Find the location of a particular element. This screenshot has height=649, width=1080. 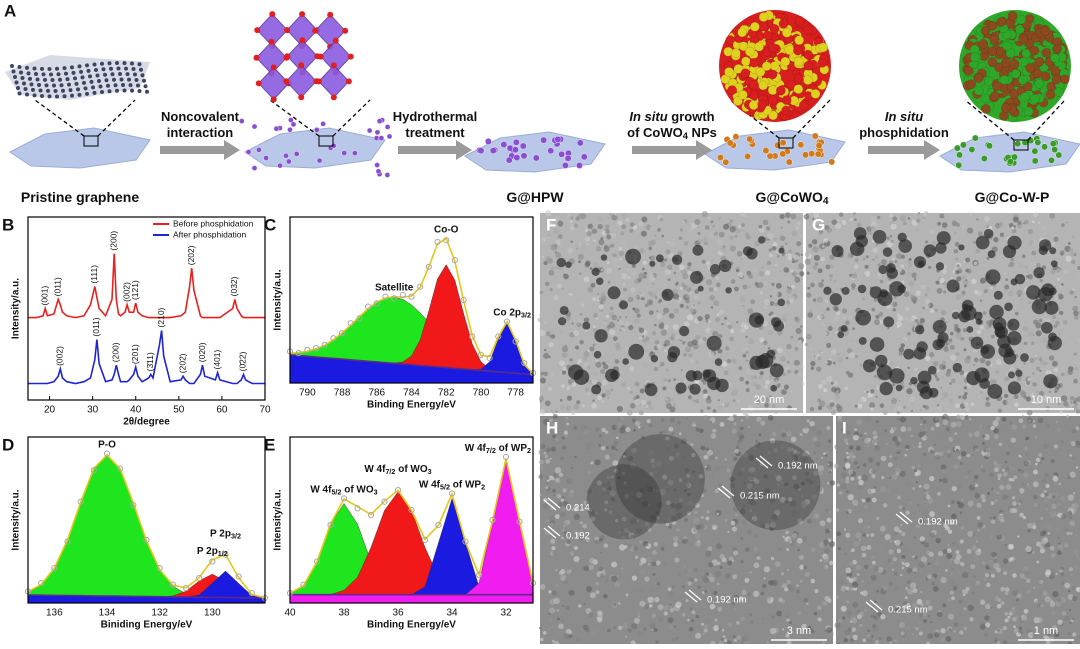

particle is located at coordinates (558, 139).